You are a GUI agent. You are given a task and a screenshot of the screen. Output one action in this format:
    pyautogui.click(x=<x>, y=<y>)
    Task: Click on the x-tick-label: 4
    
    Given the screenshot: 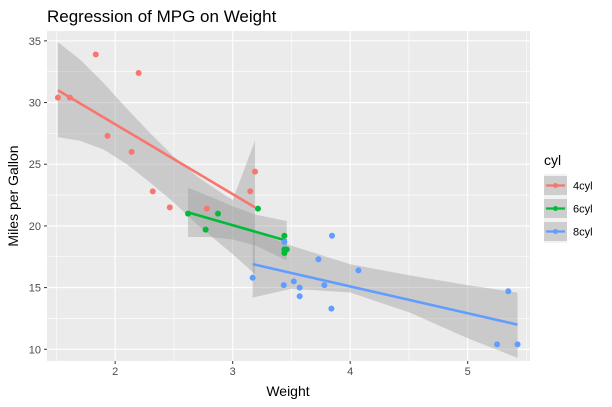 What is the action you would take?
    pyautogui.click(x=350, y=372)
    